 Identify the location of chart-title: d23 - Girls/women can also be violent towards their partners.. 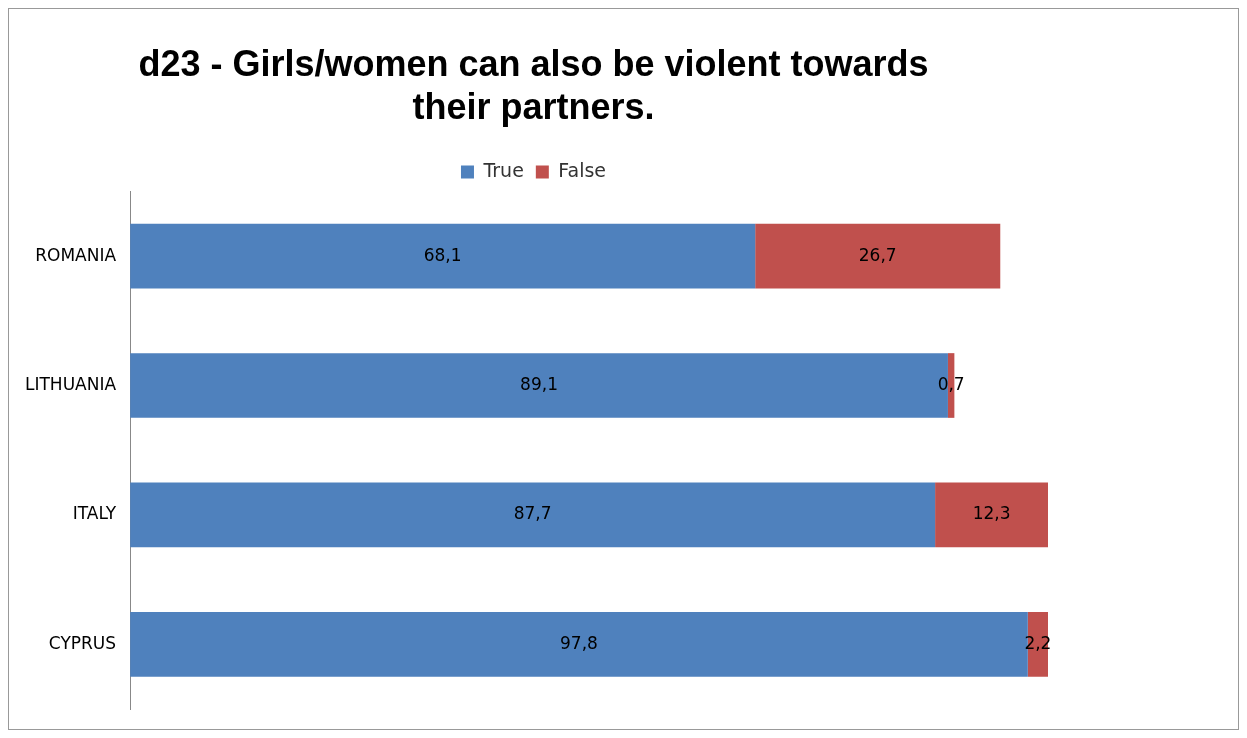
(533, 84).